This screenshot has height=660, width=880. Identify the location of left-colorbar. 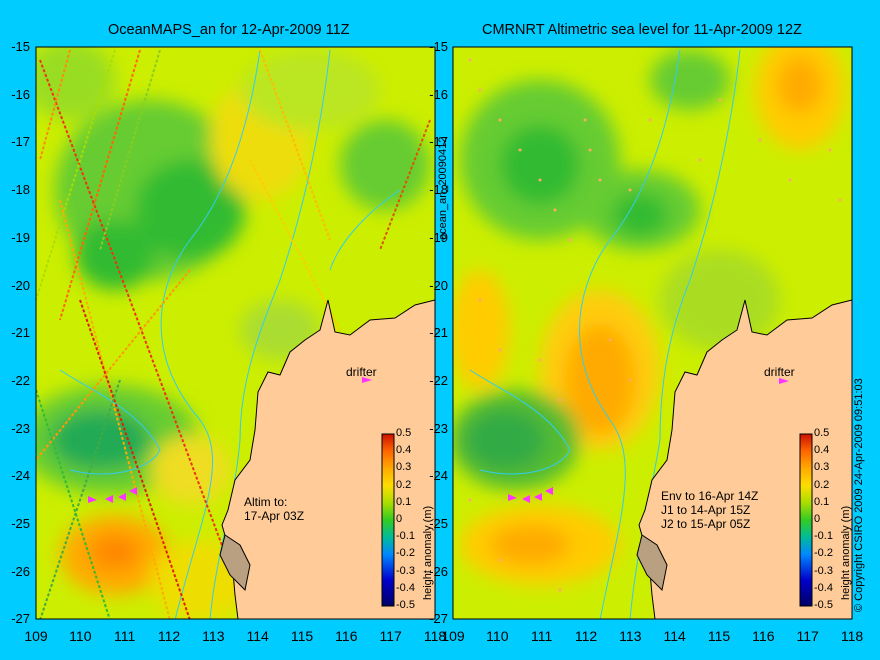
(388, 520).